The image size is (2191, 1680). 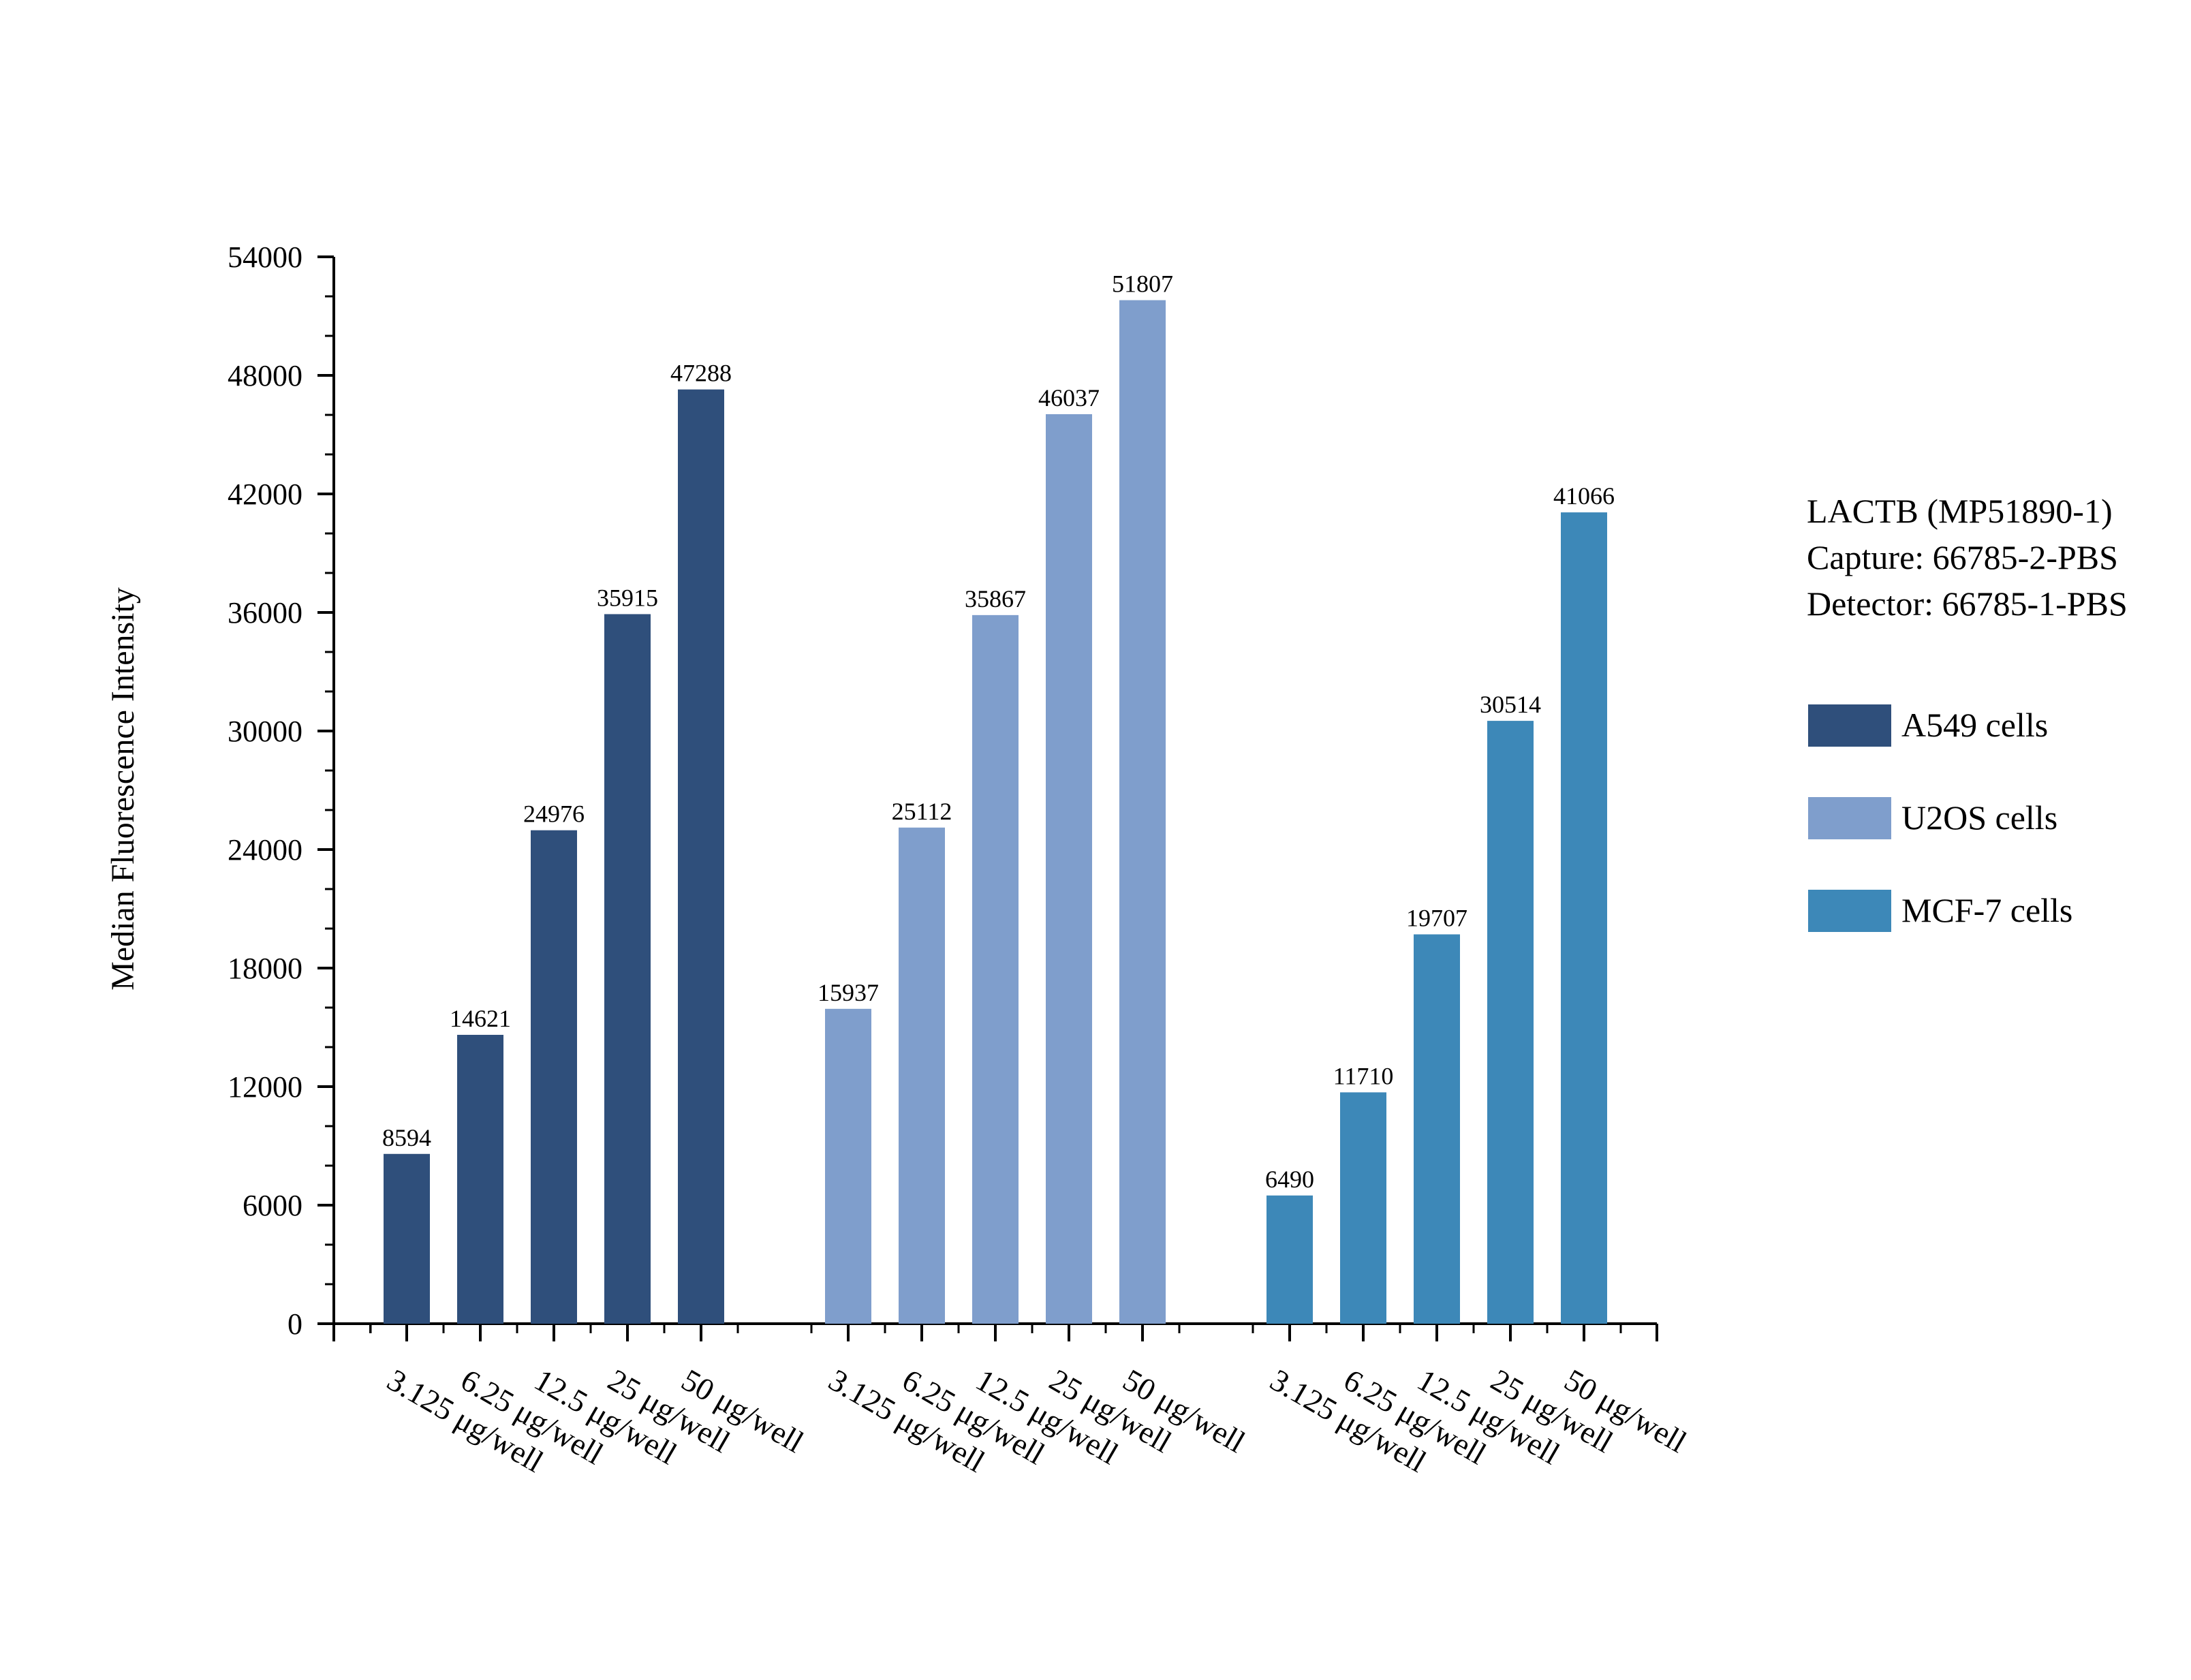 I want to click on y-axis-title: Median Fluorescence Intensity, so click(x=123, y=789).